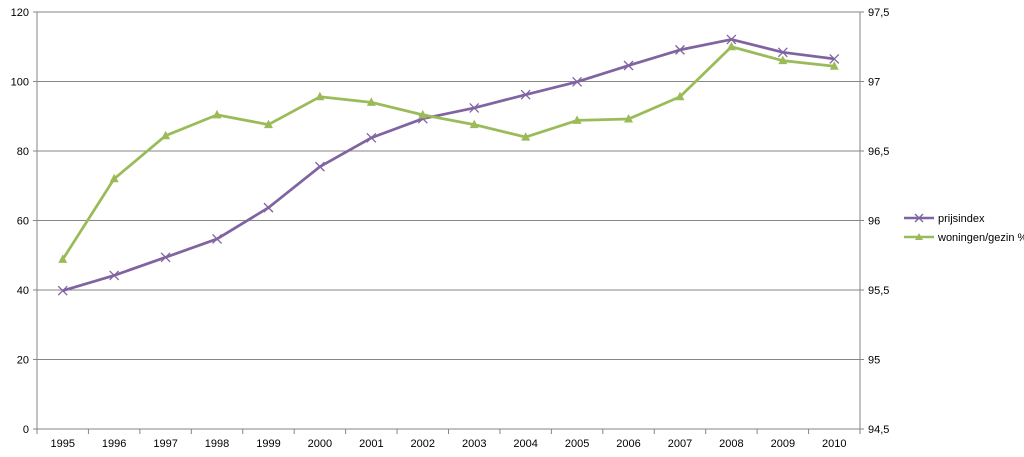 The image size is (1024, 457). I want to click on x-tick-label: 2006, so click(628, 444).